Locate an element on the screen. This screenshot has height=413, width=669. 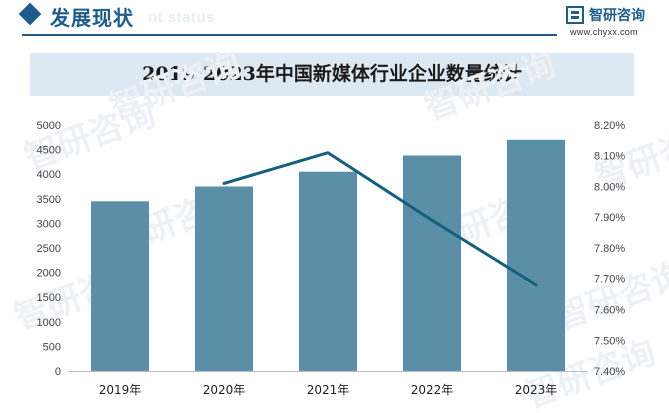
y-left-tick-label: 3000 is located at coordinates (49, 224).